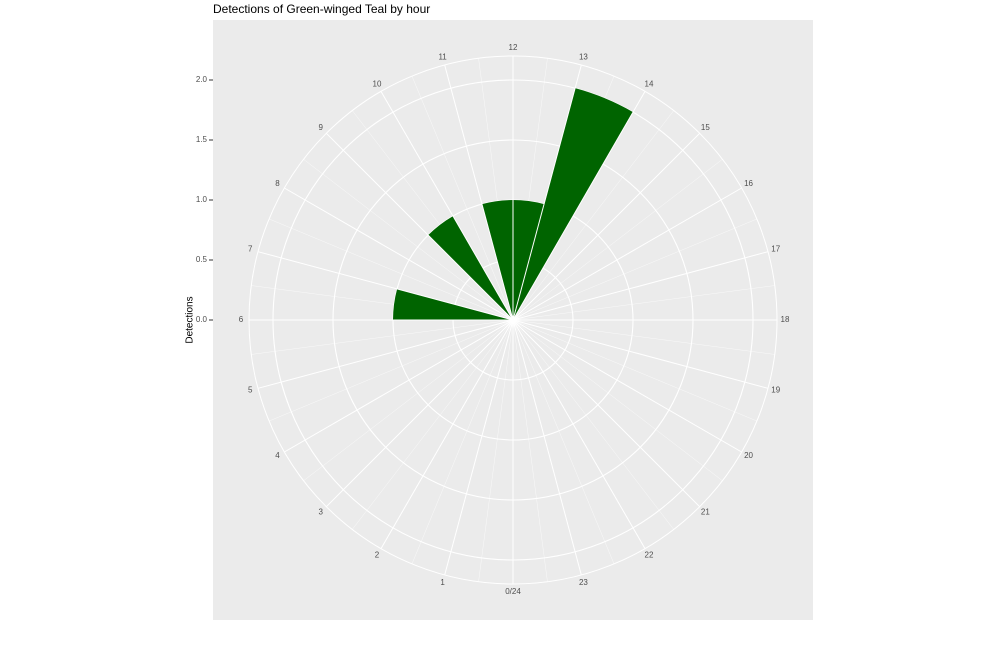 This screenshot has height=647, width=1000. What do you see at coordinates (377, 555) in the screenshot?
I see `angle-label: 2` at bounding box center [377, 555].